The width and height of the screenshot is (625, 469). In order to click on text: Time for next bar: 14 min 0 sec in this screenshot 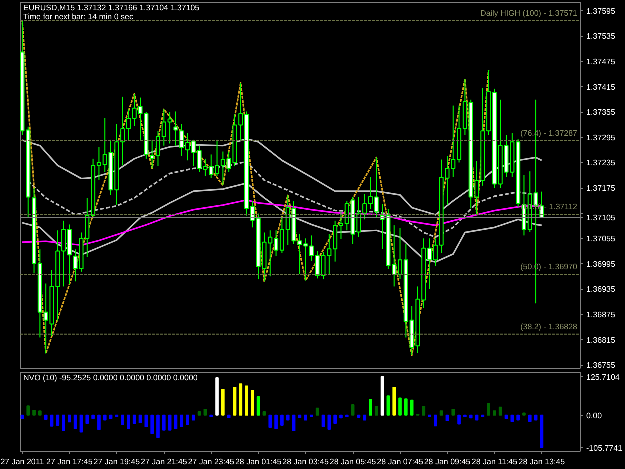, I will do `click(79, 17)`.